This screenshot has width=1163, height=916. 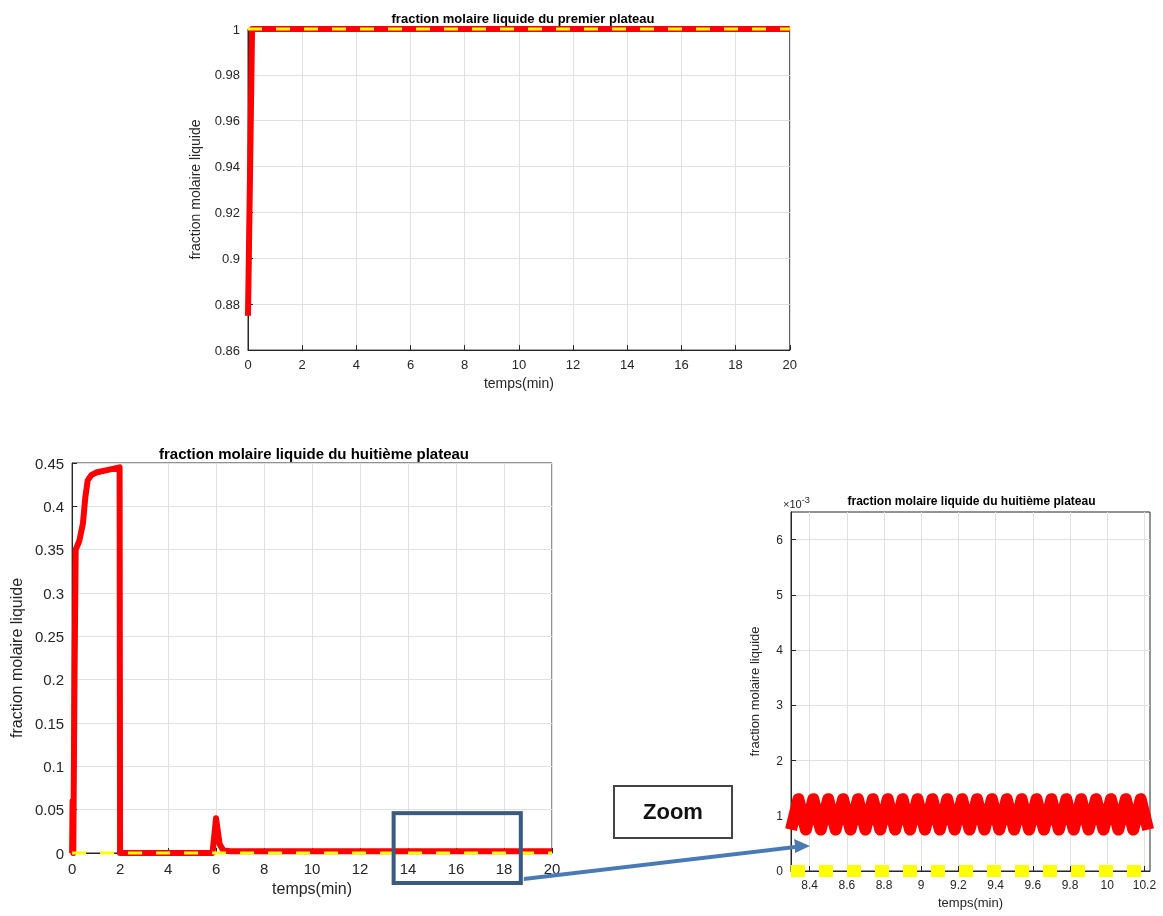 I want to click on y-tick-label: 0.98, so click(x=227, y=75).